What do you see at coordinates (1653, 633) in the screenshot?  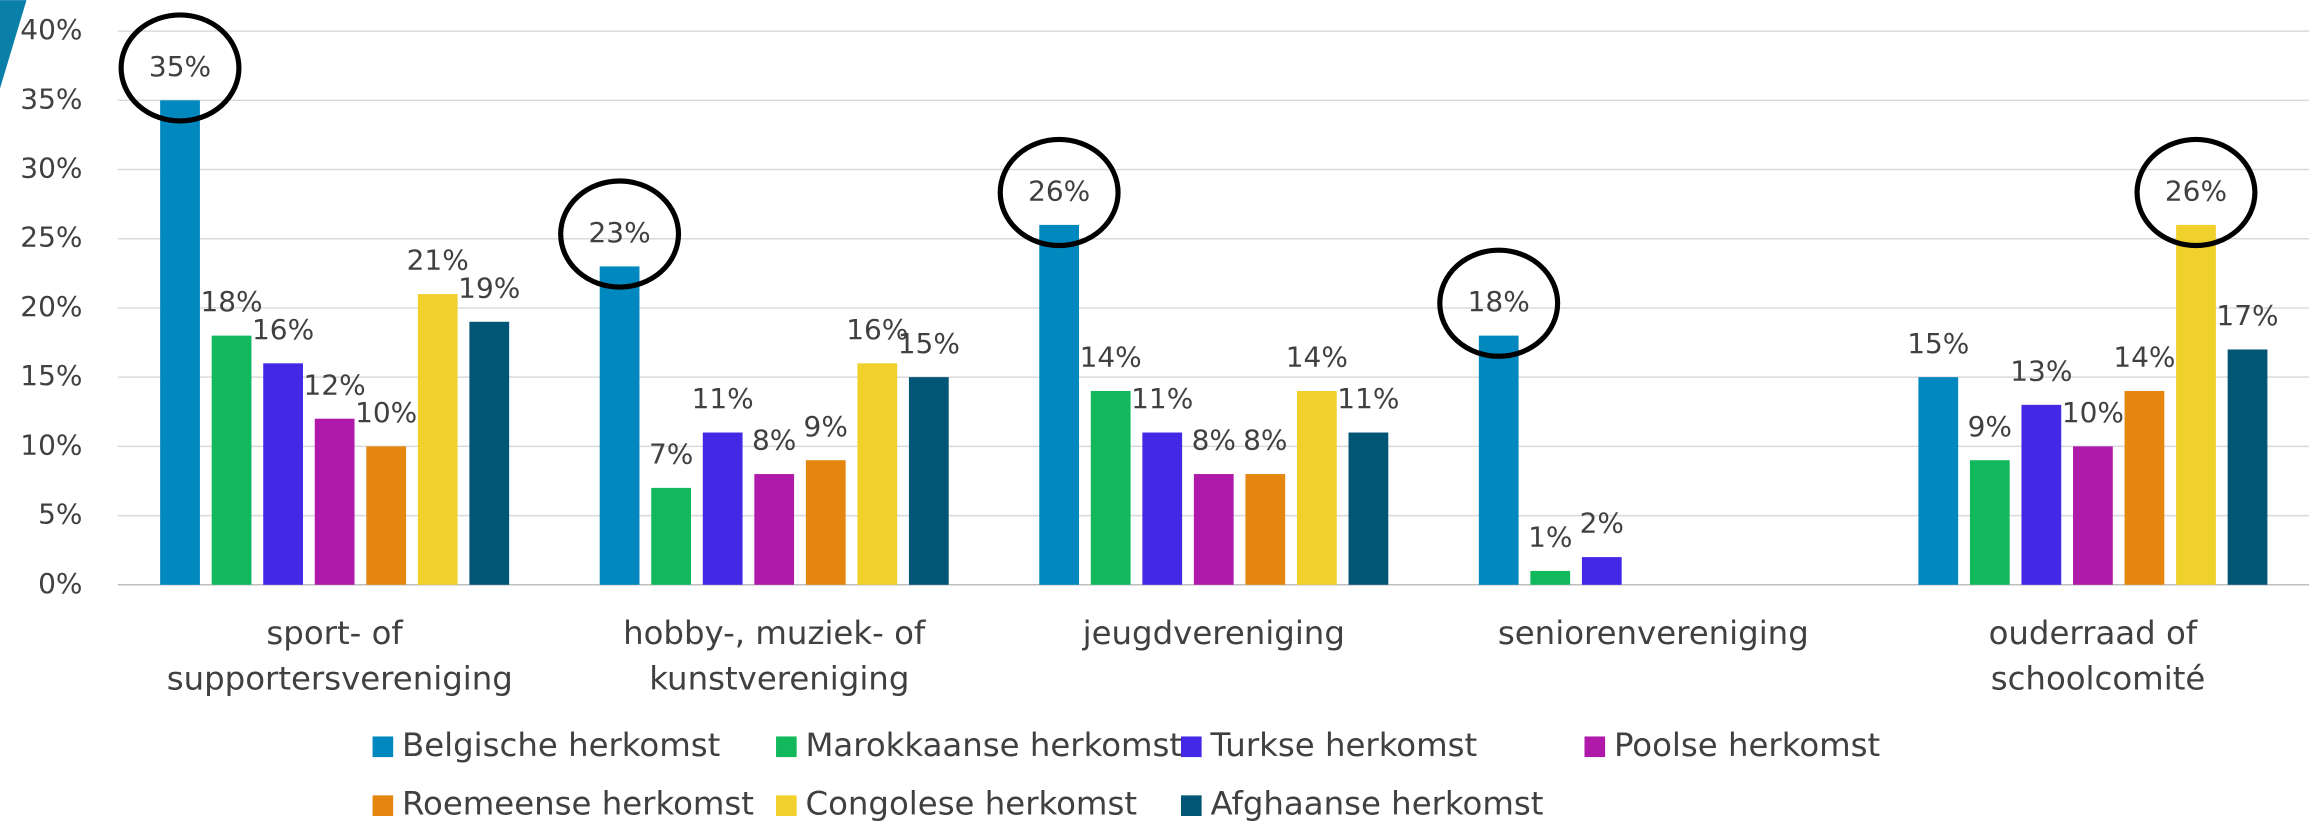 I see `x-tick-label: seniorenvereniging` at bounding box center [1653, 633].